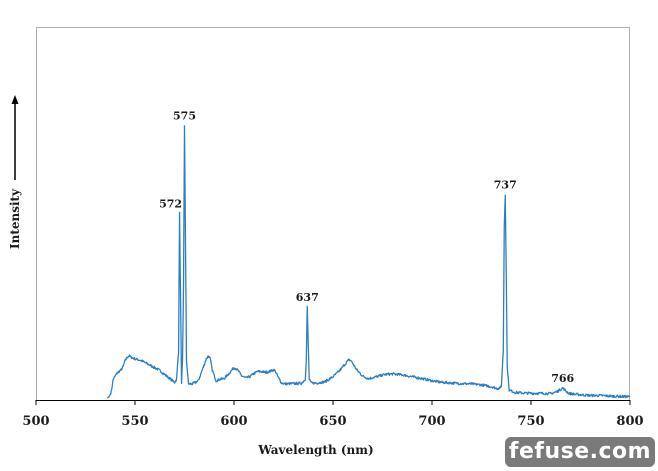 The height and width of the screenshot is (471, 658). I want to click on x-tick-label: 750, so click(530, 421).